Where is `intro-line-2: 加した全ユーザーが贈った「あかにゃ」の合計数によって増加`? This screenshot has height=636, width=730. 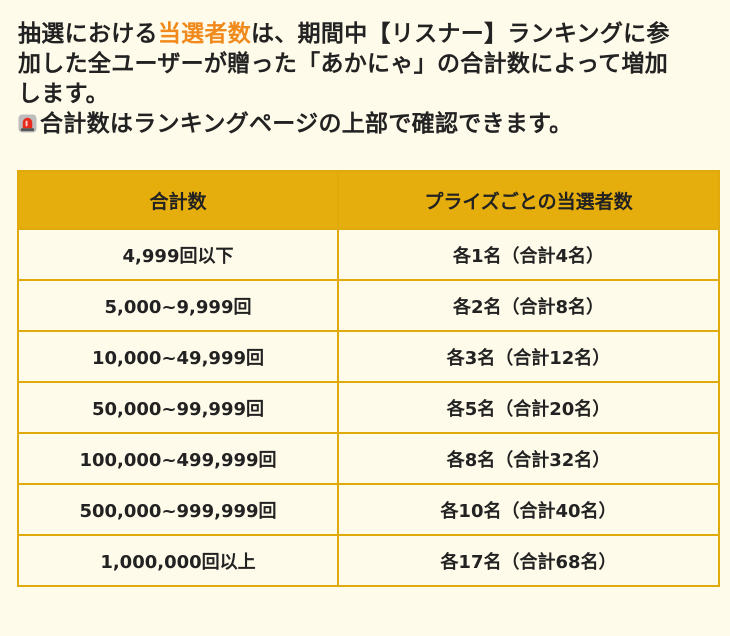 intro-line-2: 加した全ユーザーが贈った「あかにゃ」の合計数によって増加 is located at coordinates (343, 64).